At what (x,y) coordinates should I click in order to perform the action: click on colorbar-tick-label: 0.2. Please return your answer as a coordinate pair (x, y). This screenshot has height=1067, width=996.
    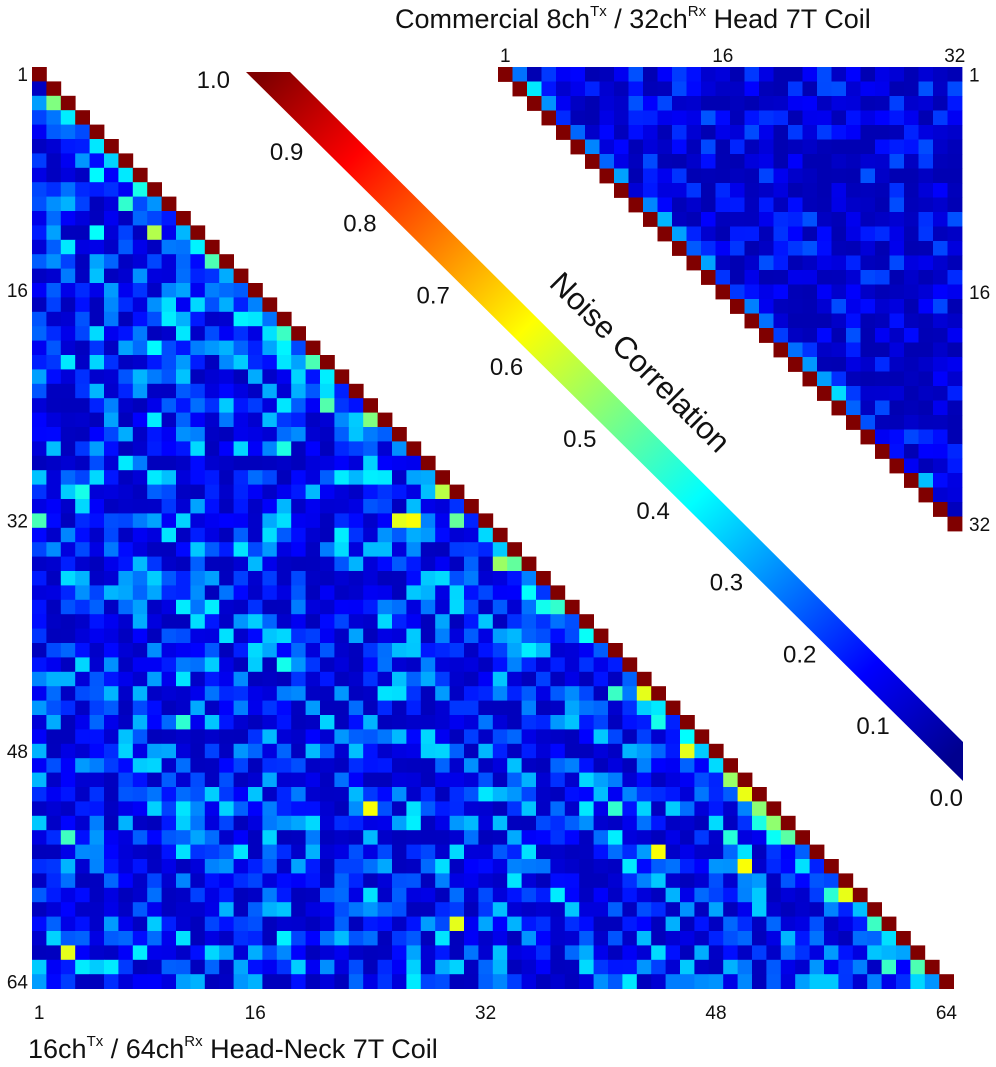
    Looking at the image, I should click on (799, 654).